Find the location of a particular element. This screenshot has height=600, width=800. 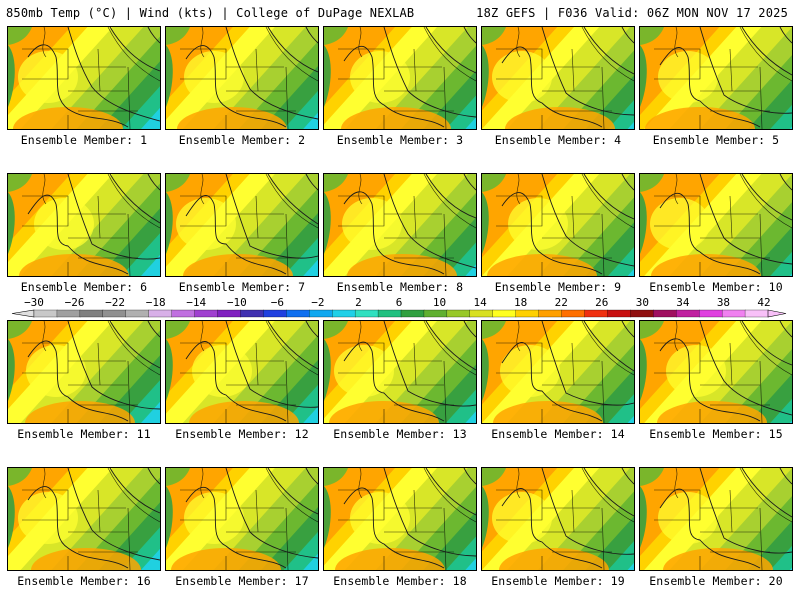

ensemble-member-label: Ensemble Member: 10 is located at coordinates (716, 287).